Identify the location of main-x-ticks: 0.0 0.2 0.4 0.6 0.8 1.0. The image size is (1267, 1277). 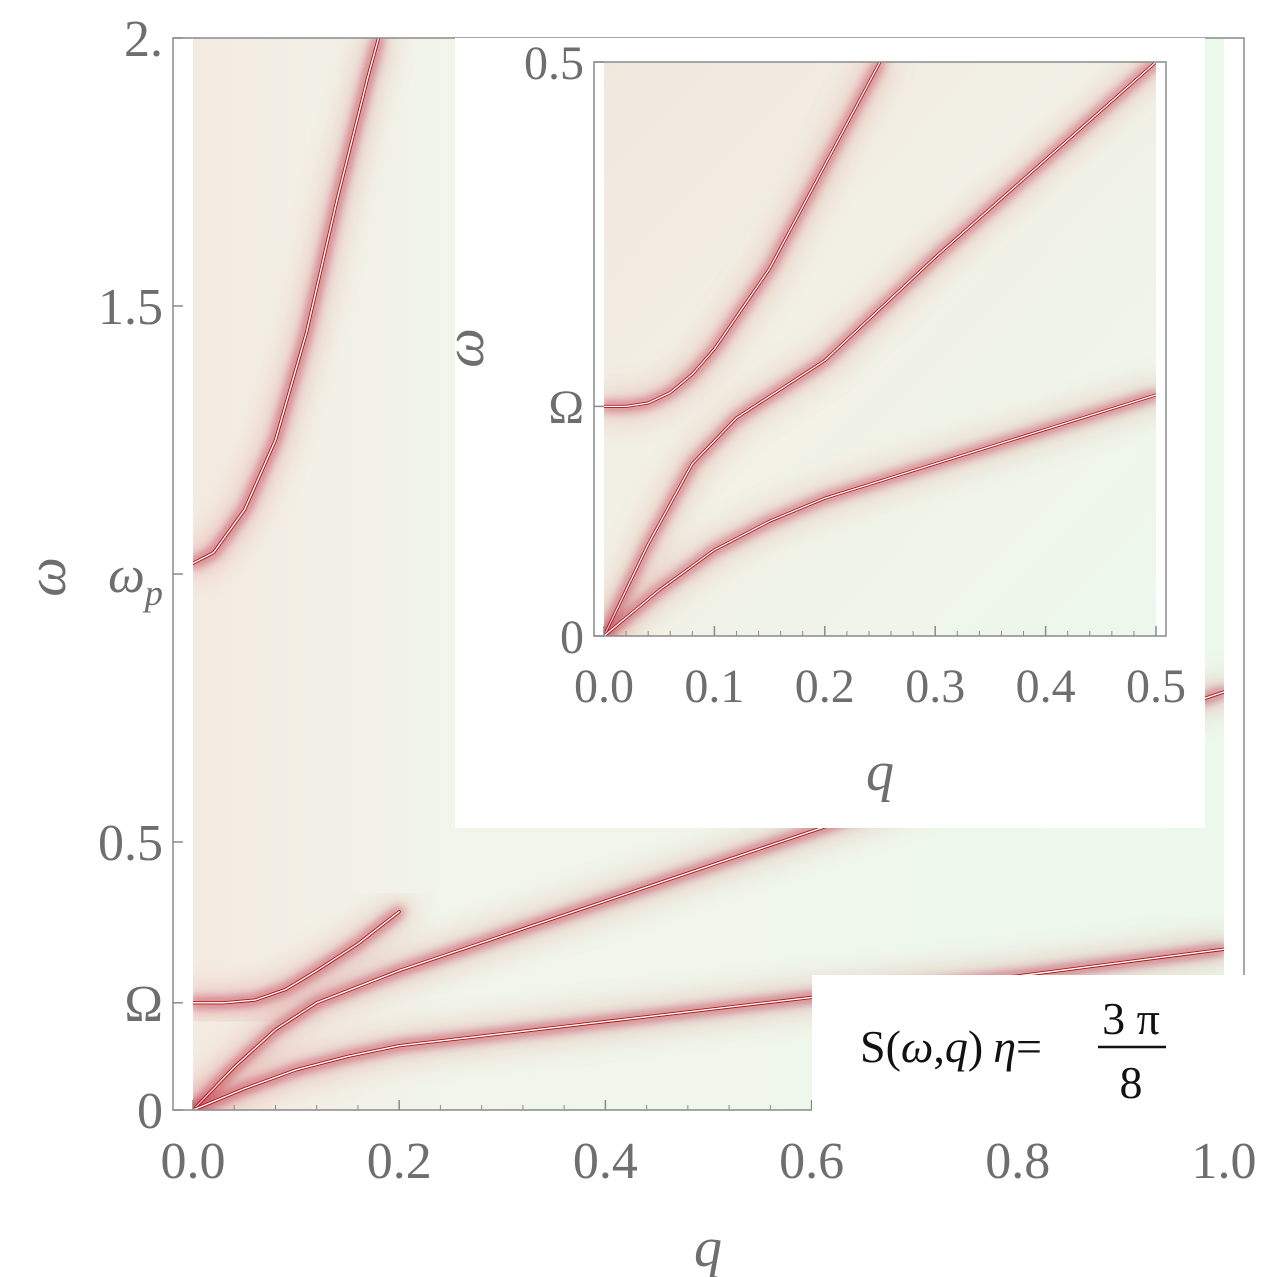
(709, 1145).